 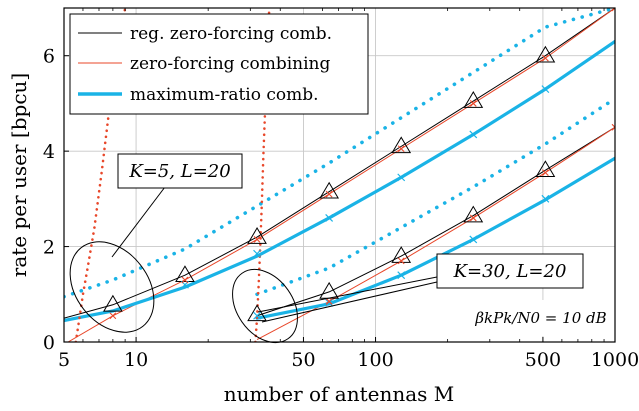 I want to click on annotation-k5-pointer, so click(x=140, y=220).